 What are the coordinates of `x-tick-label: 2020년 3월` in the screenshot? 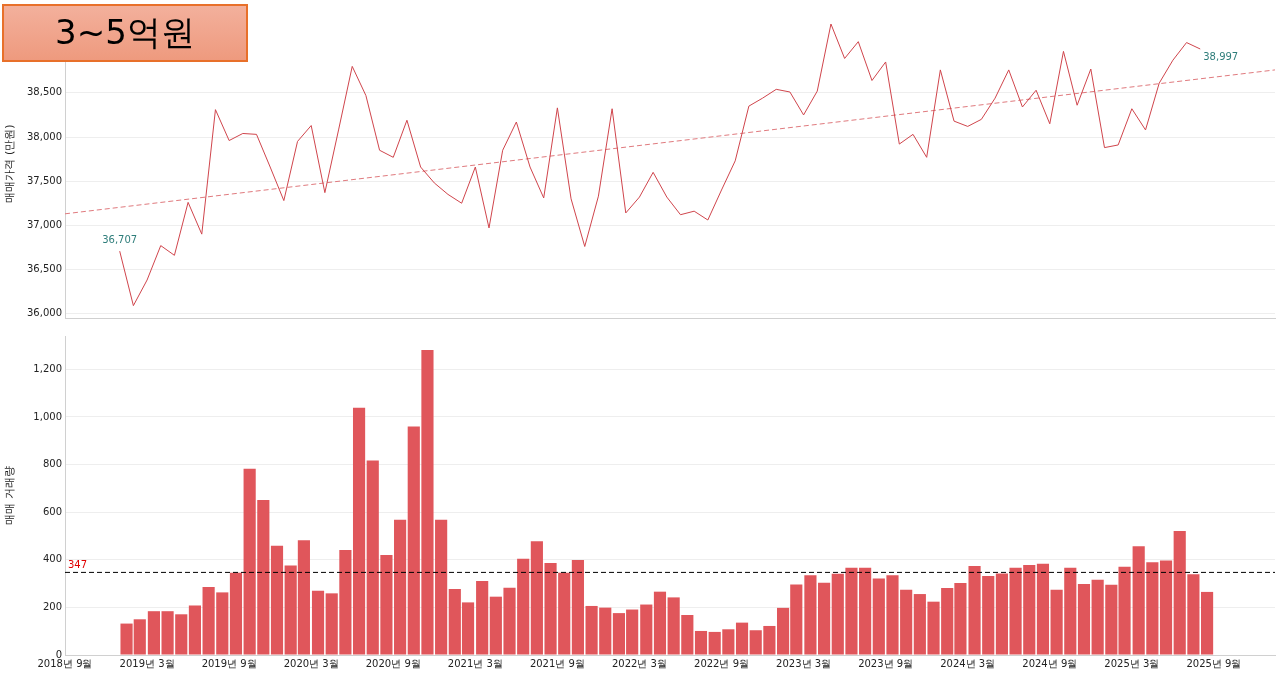 It's located at (311, 663).